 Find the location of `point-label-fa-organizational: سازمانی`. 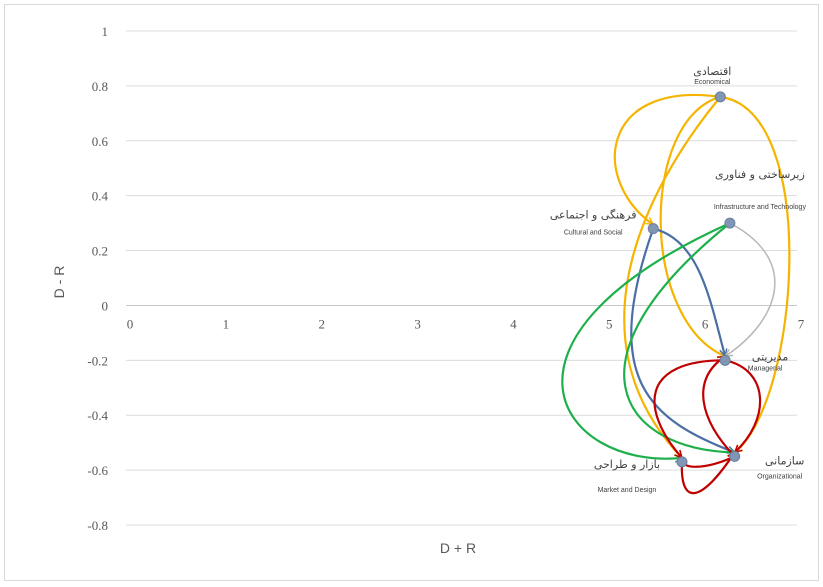

point-label-fa-organizational: سازمانی is located at coordinates (784, 460).